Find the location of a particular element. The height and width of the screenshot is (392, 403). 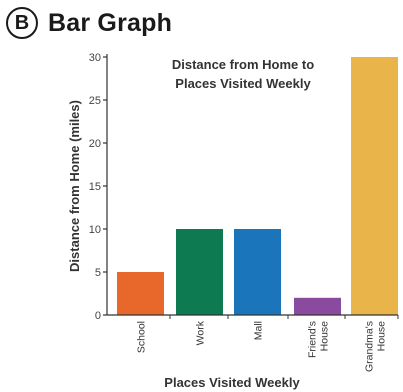

y-tick-label: 30 is located at coordinates (95, 58).